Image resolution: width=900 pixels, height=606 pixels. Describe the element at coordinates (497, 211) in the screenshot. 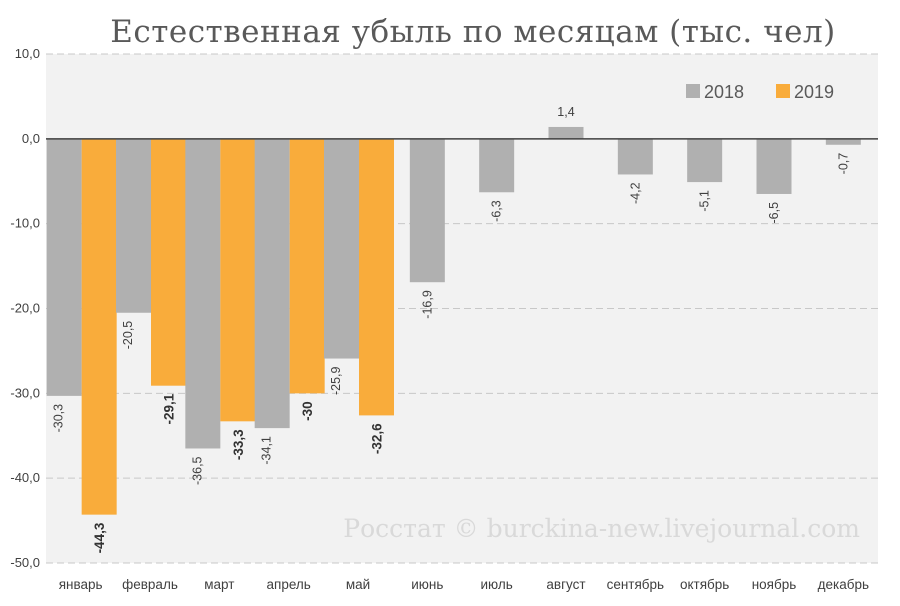

I see `data-label-2018: -6,3` at that location.